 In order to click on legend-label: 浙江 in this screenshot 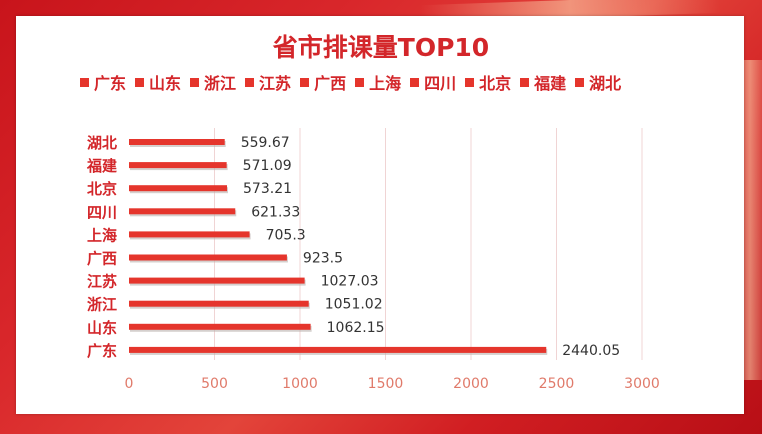, I will do `click(220, 83)`.